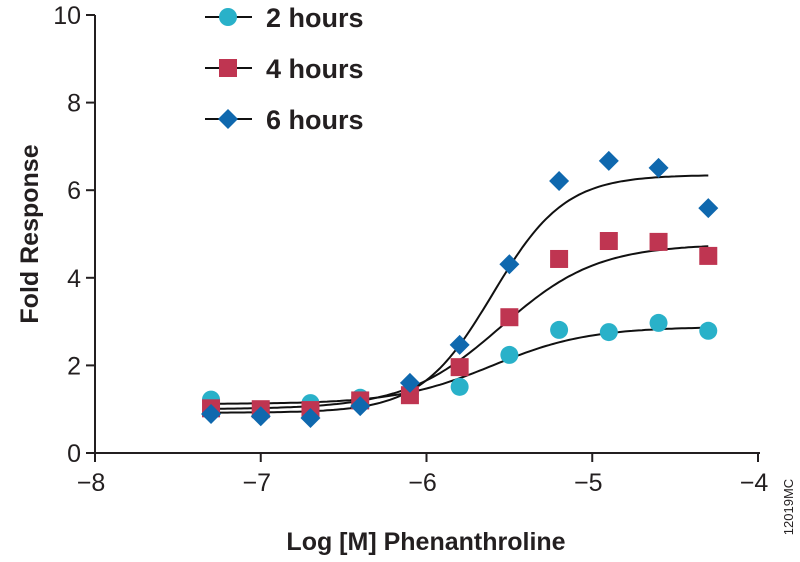 The image size is (800, 562). Describe the element at coordinates (30, 233) in the screenshot. I see `y-axis-label: Fold Response` at that location.